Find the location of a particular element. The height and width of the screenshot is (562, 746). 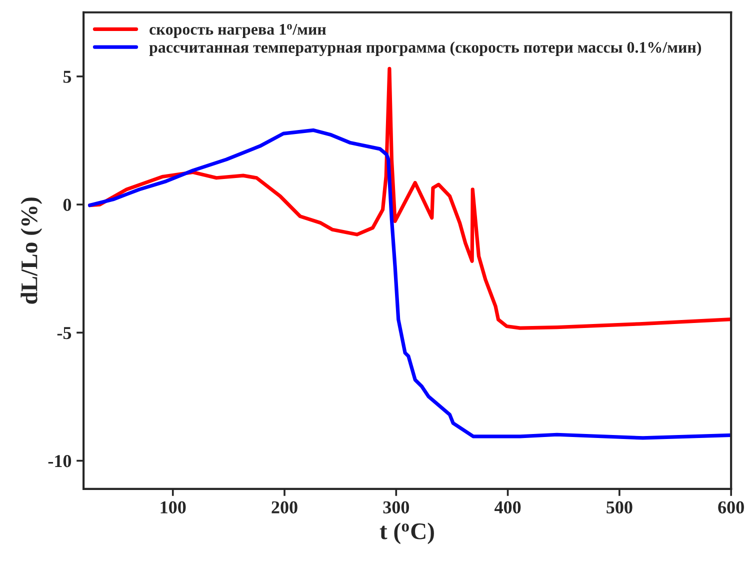

y-axis-title: dL/Lo (%) is located at coordinates (31, 251).